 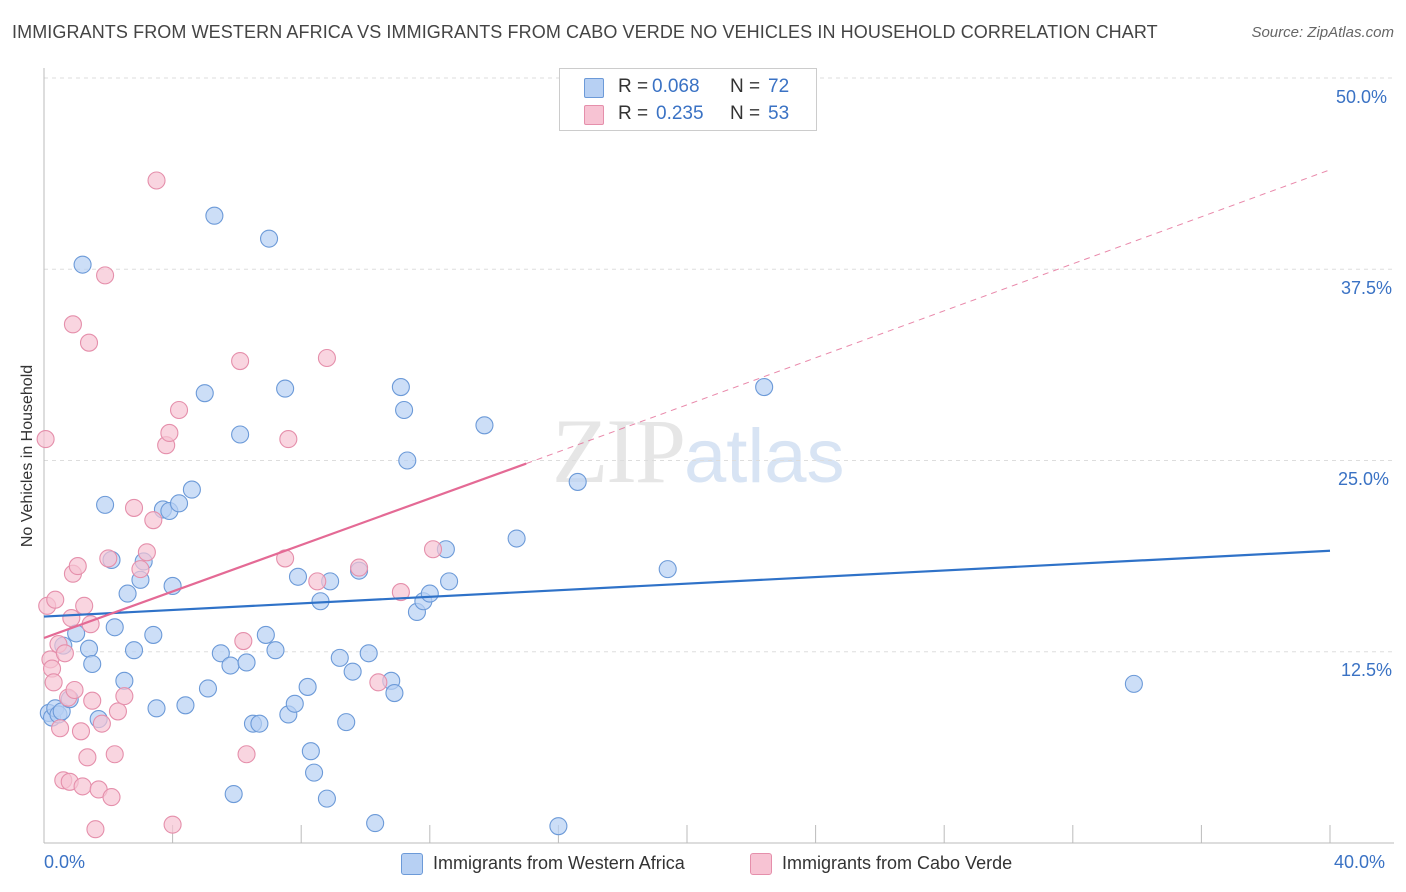 I want to click on legend-n-label: N =, so click(x=745, y=86).